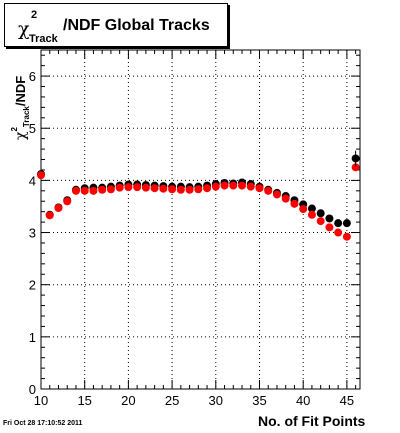 This screenshot has width=400, height=433. Describe the element at coordinates (172, 400) in the screenshot. I see `x-tick-label: 25` at that location.